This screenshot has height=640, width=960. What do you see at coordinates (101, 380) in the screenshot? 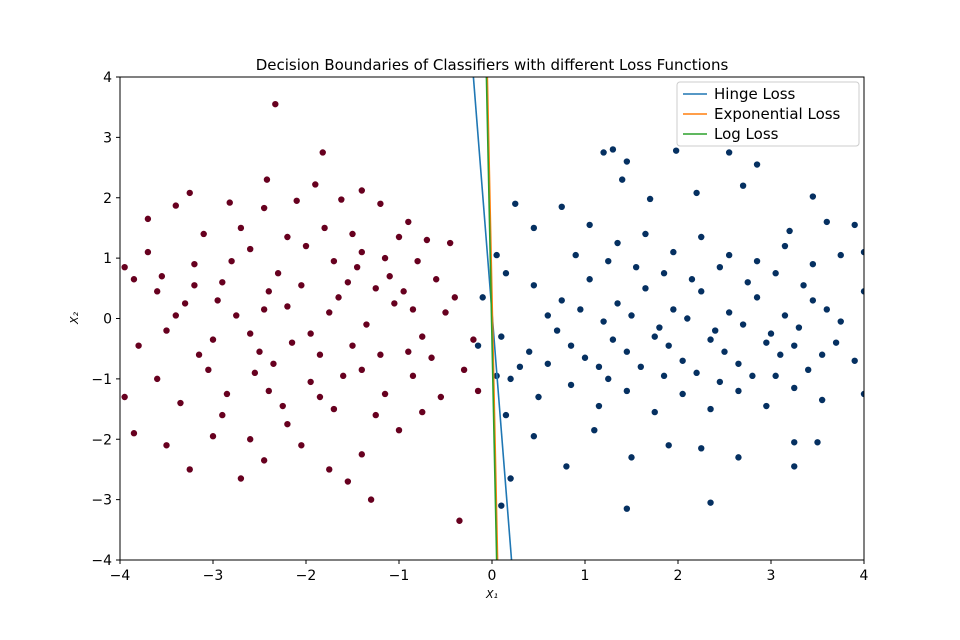
I see `y-tick-label: −1` at bounding box center [101, 380].